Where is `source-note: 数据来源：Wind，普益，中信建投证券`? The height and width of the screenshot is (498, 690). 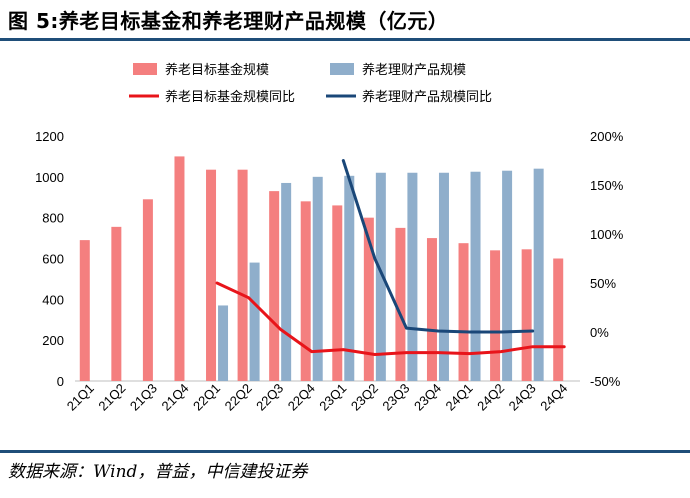
source-note: 数据来源：Wind，普益，中信建投证券 is located at coordinates (158, 472).